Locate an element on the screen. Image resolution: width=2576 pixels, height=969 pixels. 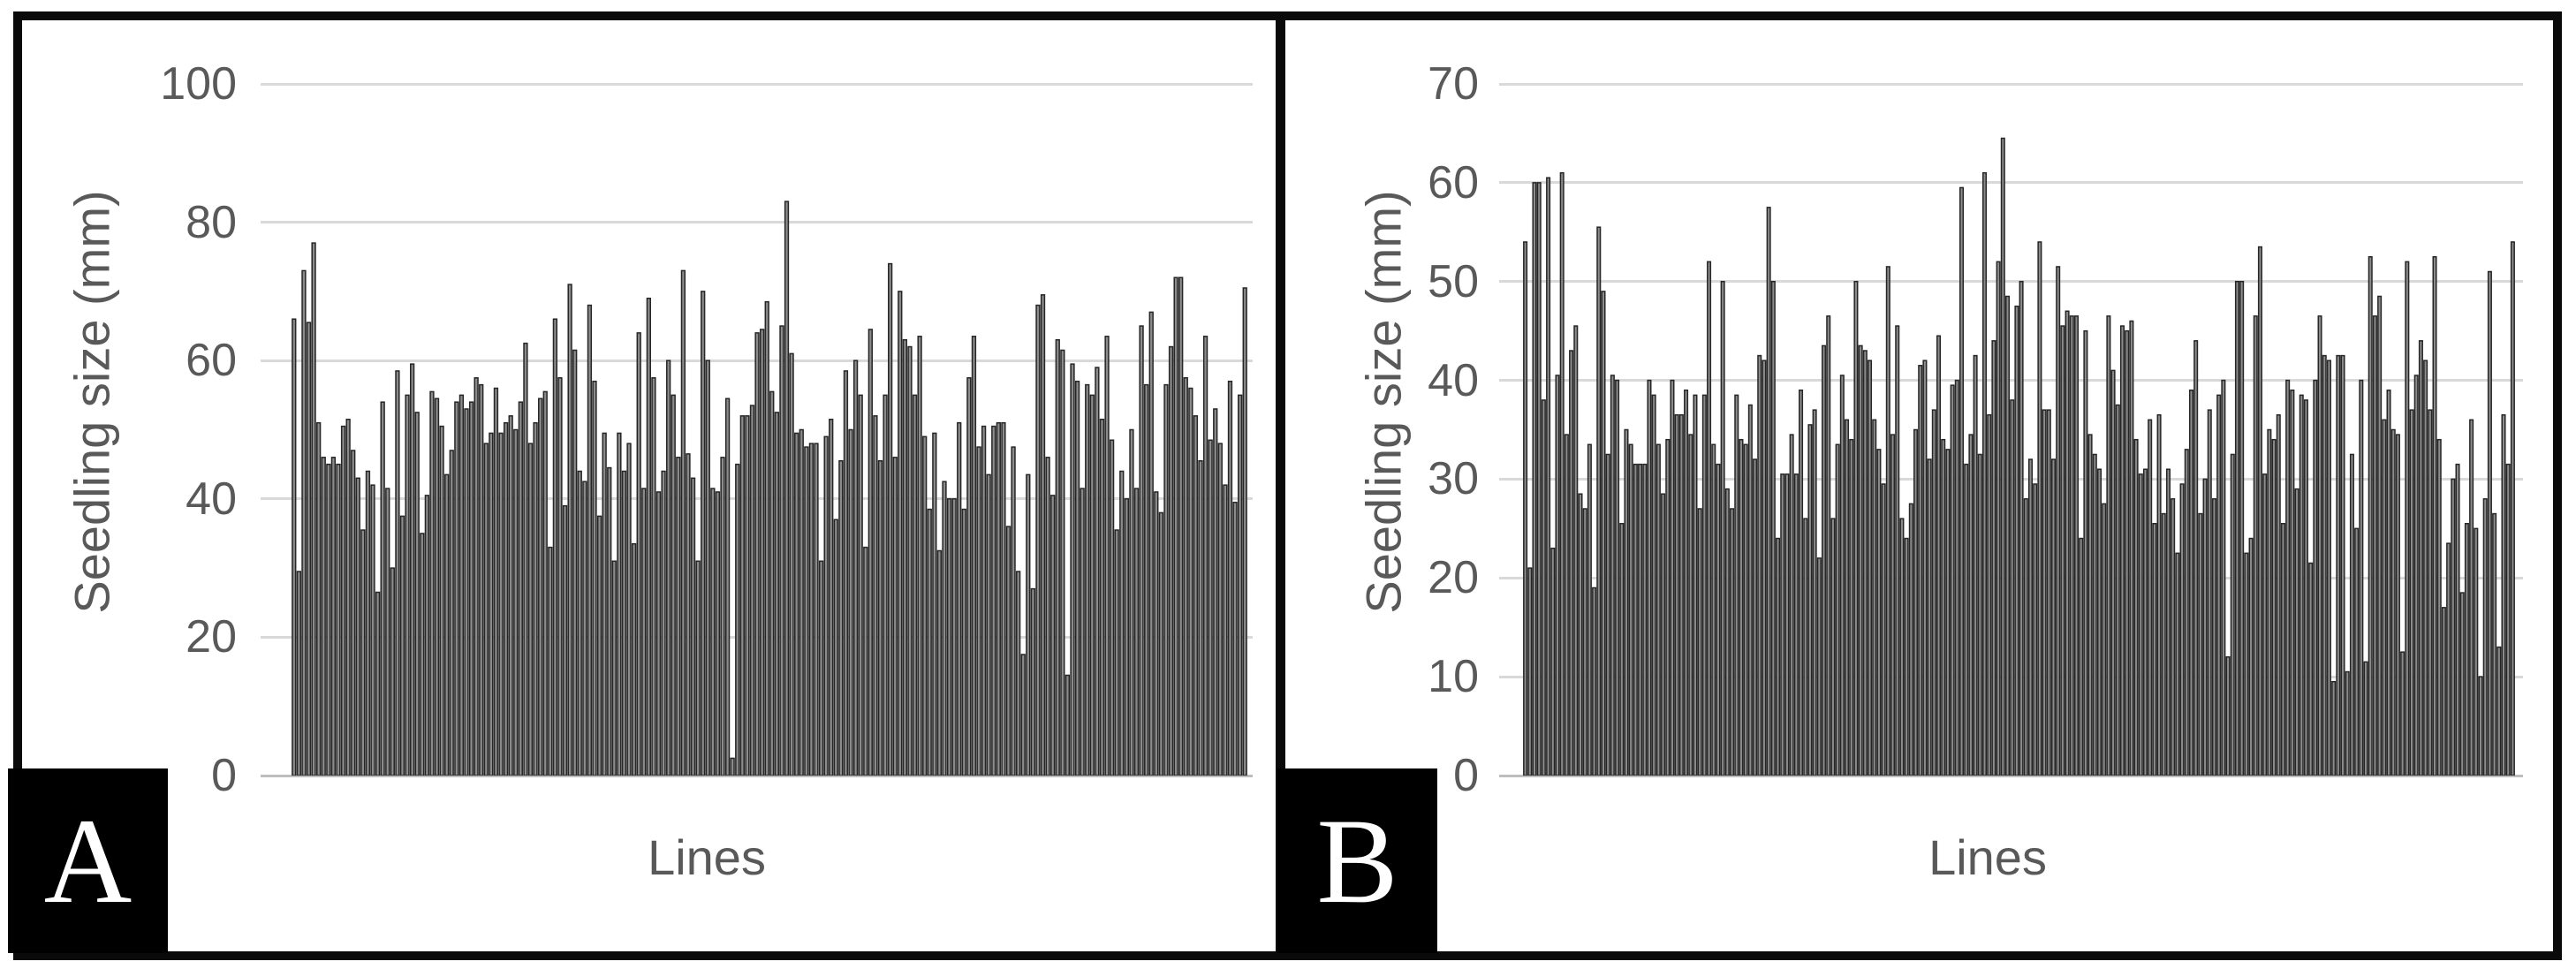
panel-b-xaxis-title: Lines is located at coordinates (1988, 857).